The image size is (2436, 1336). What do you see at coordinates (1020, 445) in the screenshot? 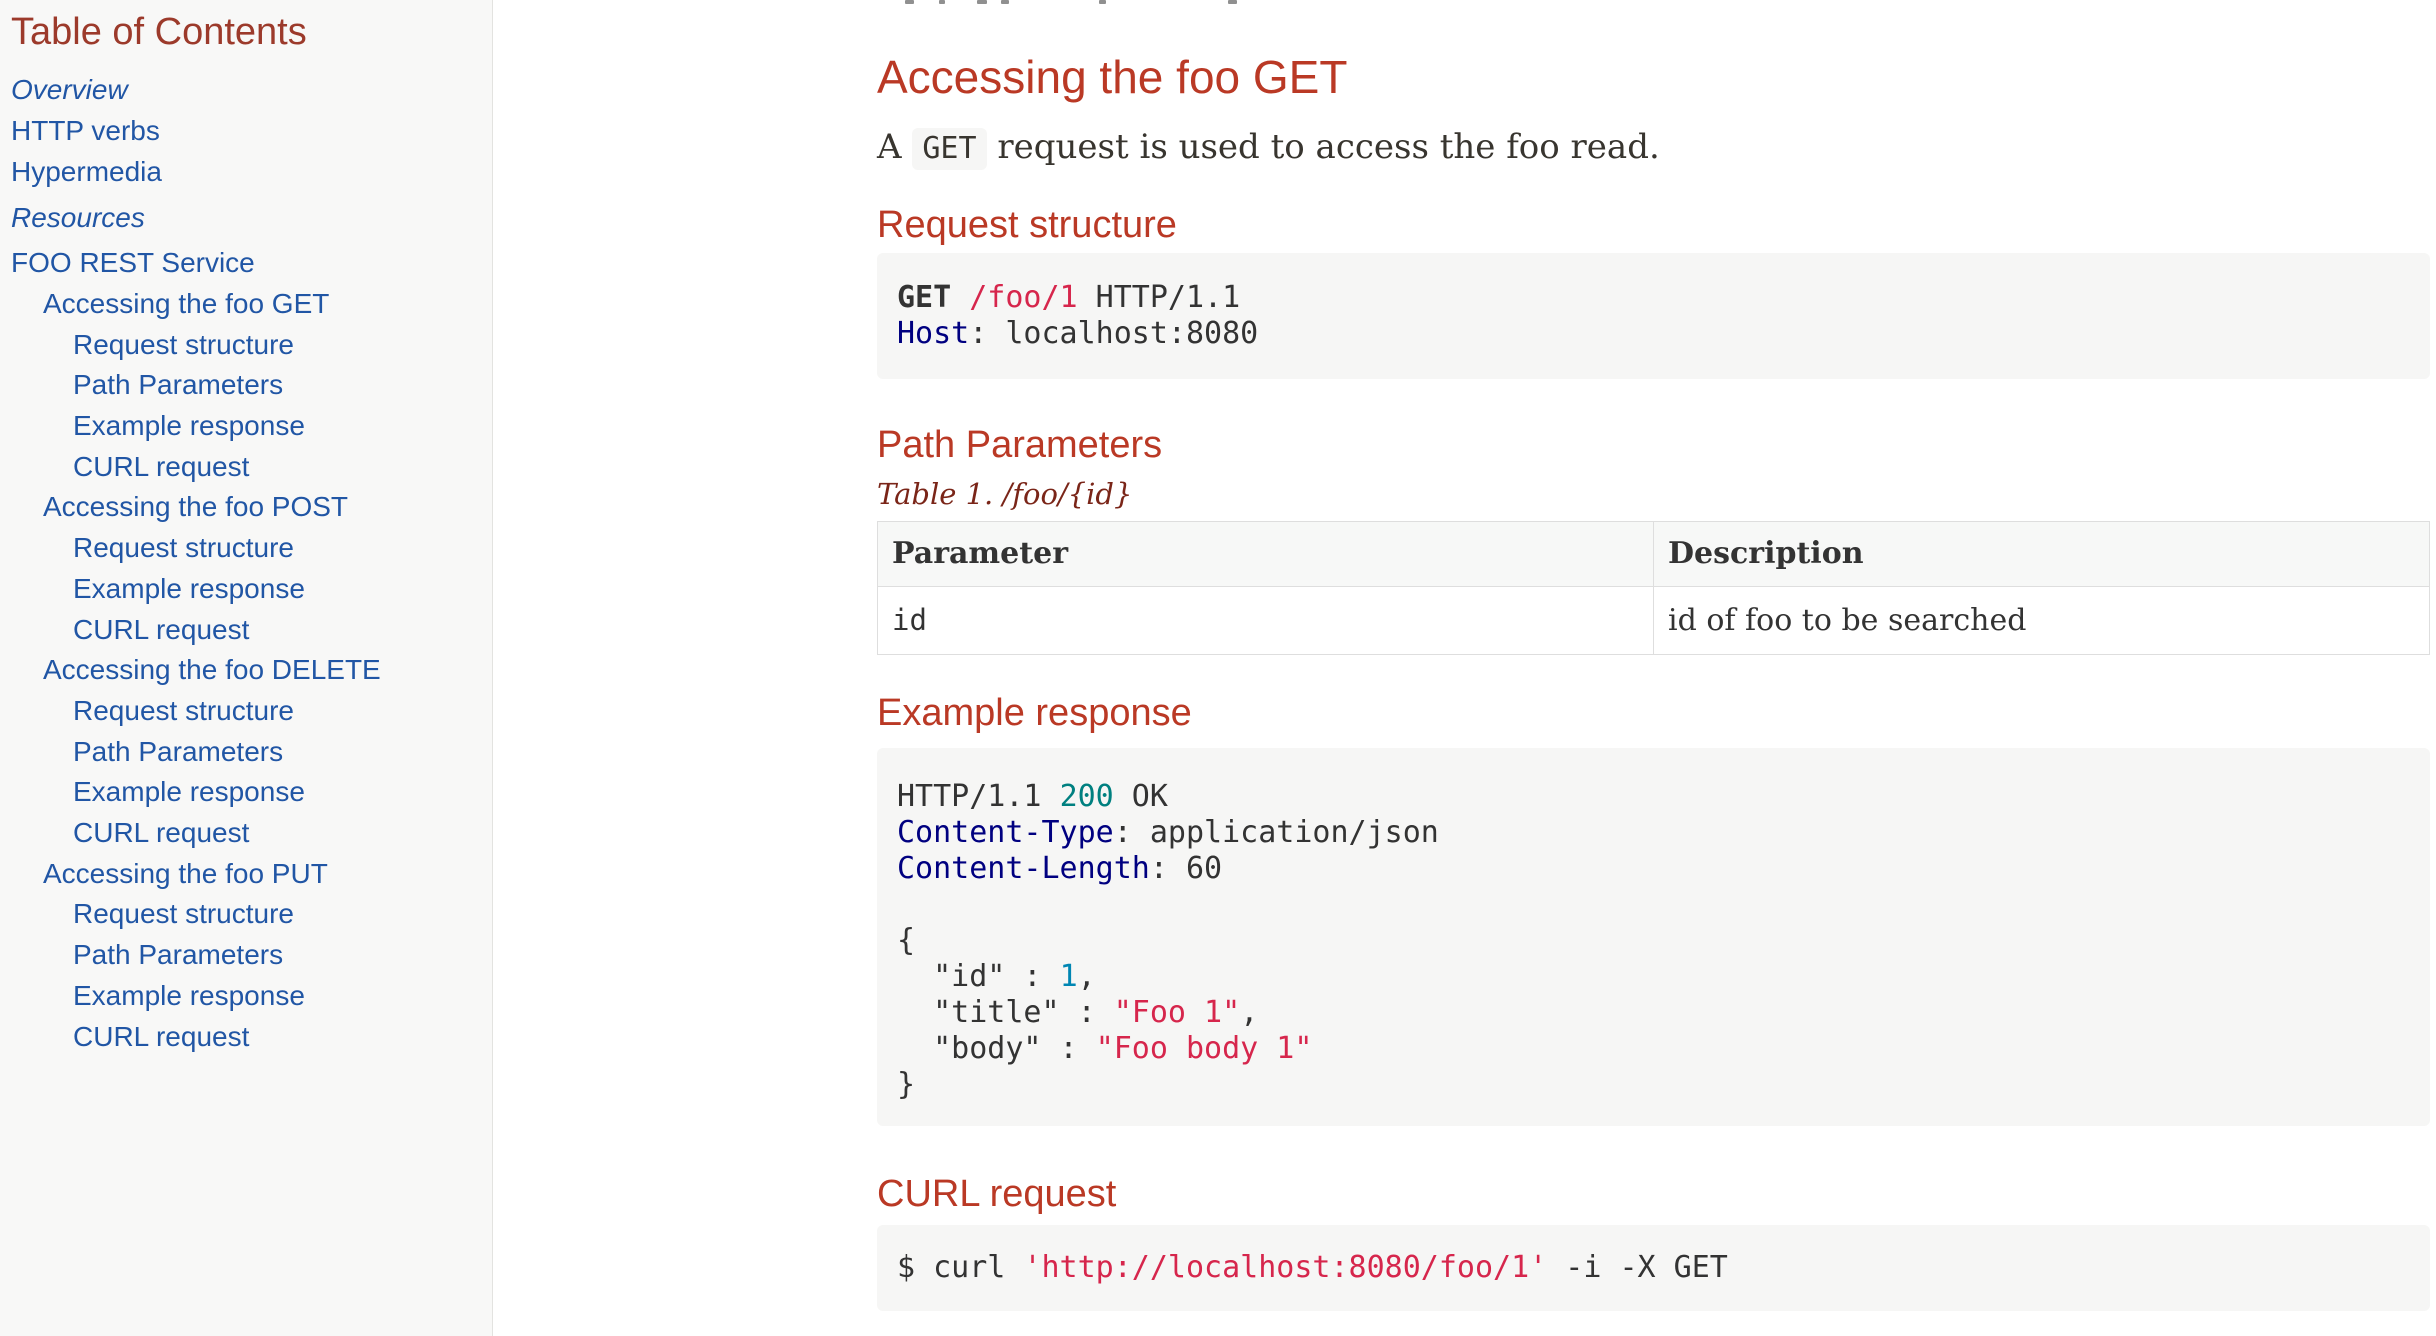
I see `heading-path-parameters: Path Parameters` at bounding box center [1020, 445].